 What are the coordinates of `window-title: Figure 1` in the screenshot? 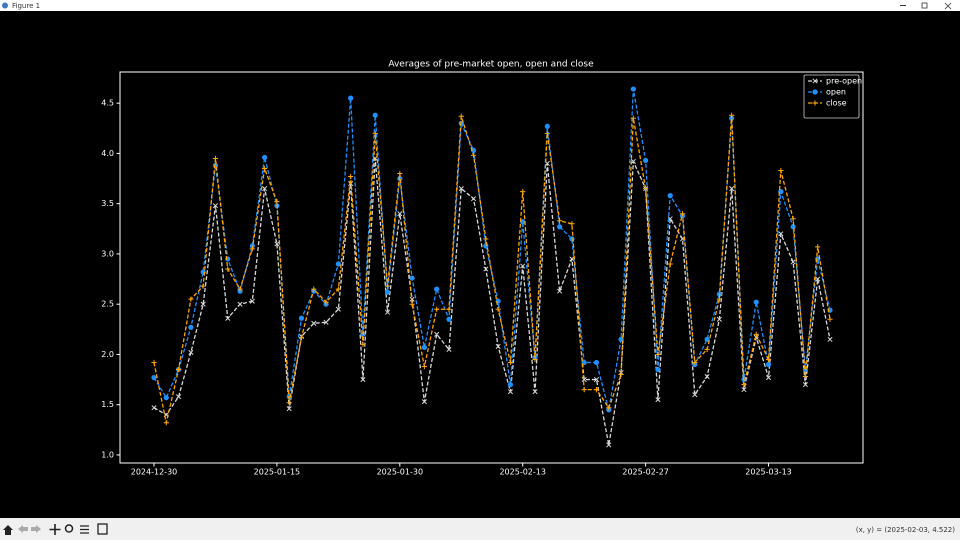 It's located at (26, 6).